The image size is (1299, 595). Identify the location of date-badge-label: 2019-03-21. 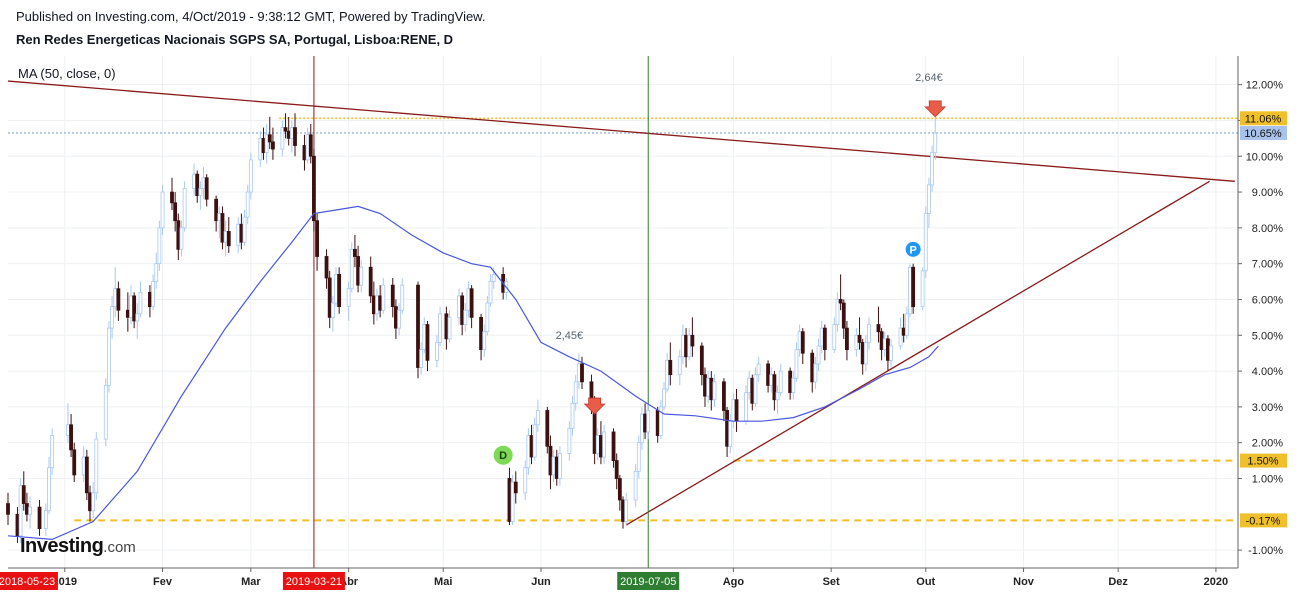
(314, 582).